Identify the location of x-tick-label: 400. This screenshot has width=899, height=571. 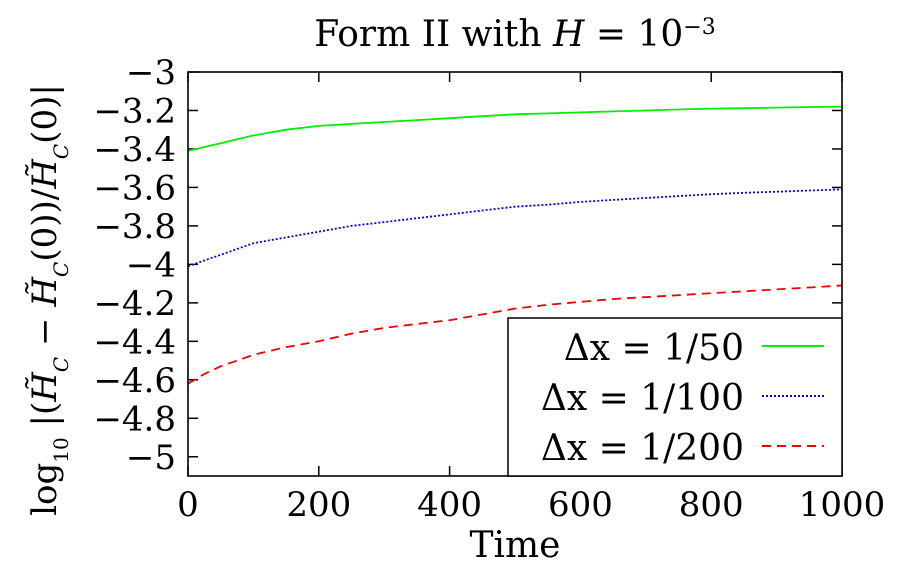
(449, 505).